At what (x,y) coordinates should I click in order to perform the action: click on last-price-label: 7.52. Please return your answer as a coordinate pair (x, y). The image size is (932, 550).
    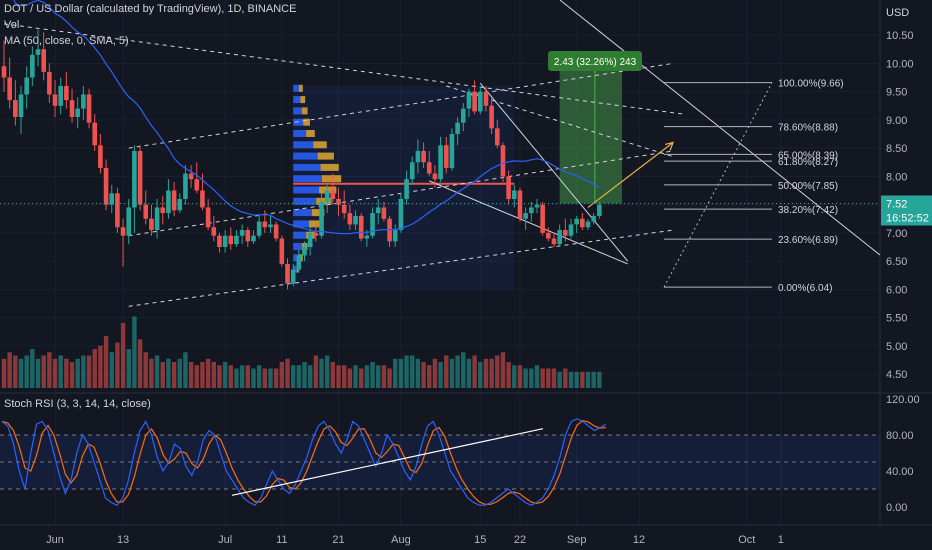
    Looking at the image, I should click on (896, 204).